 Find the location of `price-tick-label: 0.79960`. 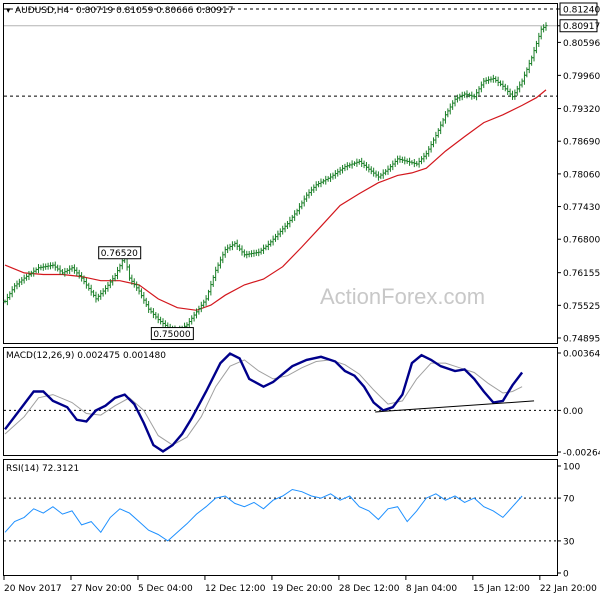

price-tick-label: 0.79960 is located at coordinates (581, 77).